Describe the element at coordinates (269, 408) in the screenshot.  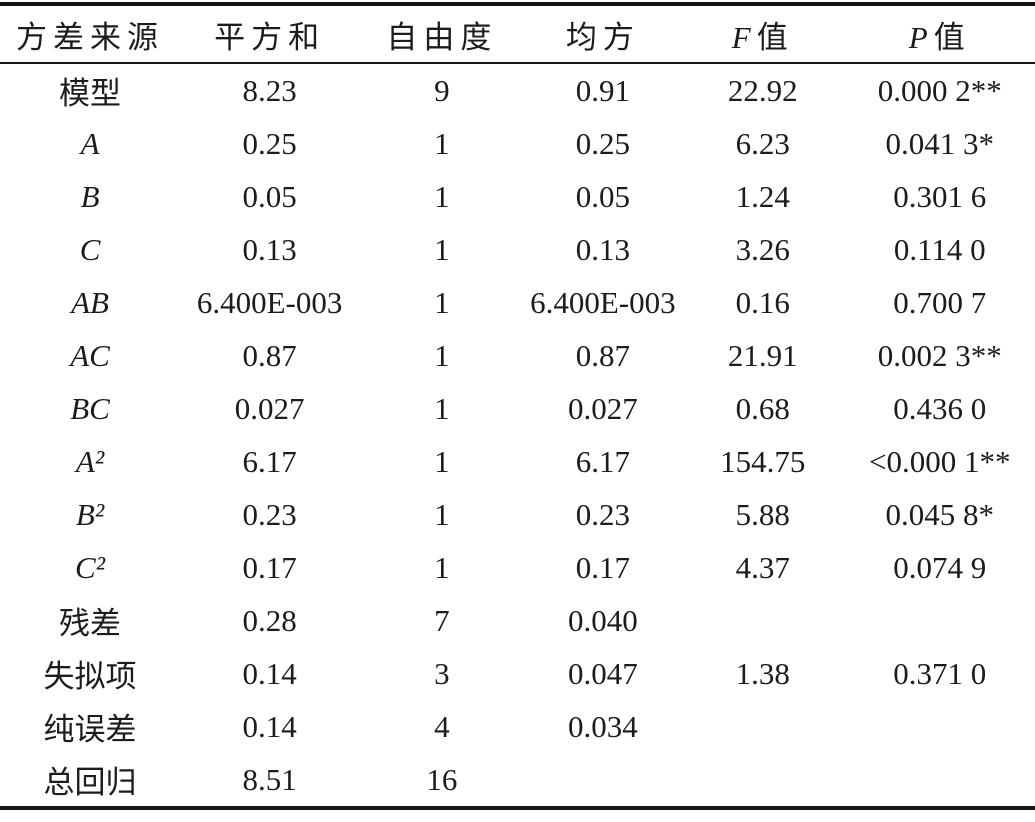
I see `sum-of-squares-cell: 0.027` at that location.